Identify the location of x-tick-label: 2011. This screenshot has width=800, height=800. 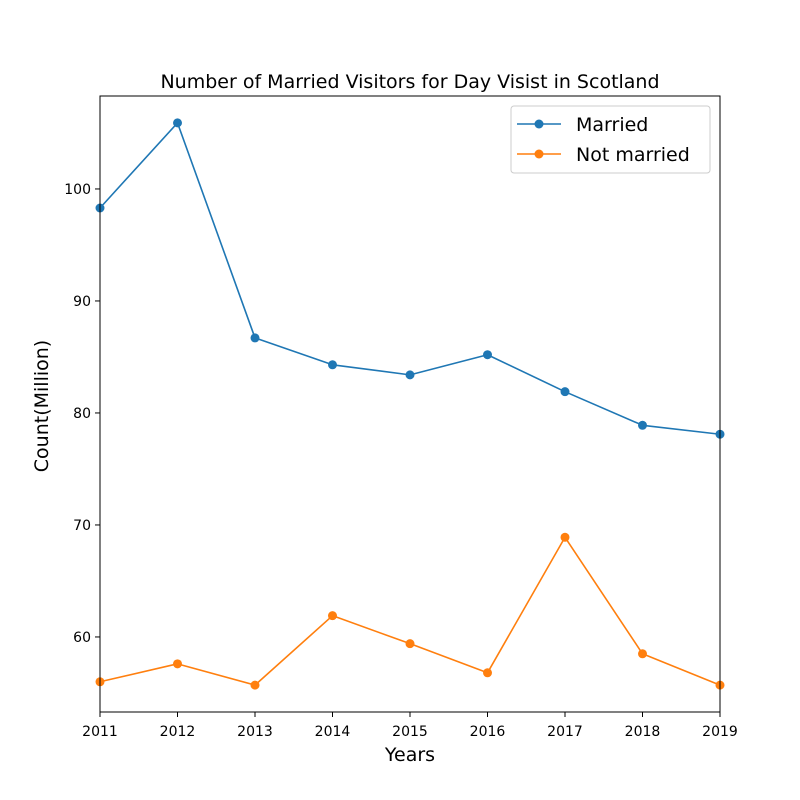
(100, 732).